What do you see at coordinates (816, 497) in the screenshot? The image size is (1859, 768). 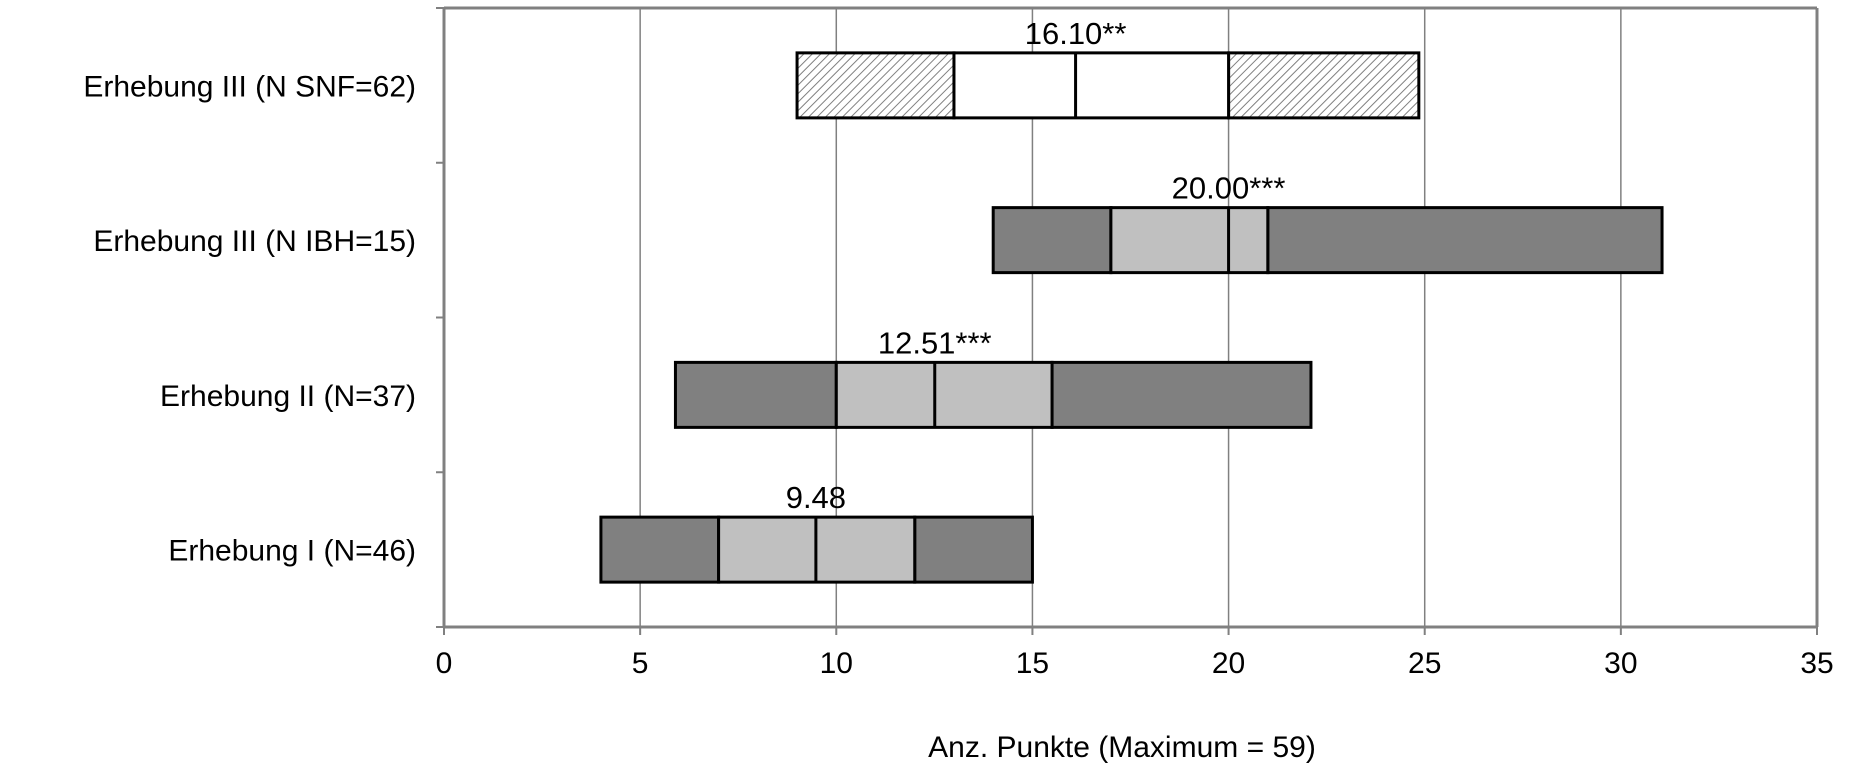 I see `median-value-label: 9.48` at bounding box center [816, 497].